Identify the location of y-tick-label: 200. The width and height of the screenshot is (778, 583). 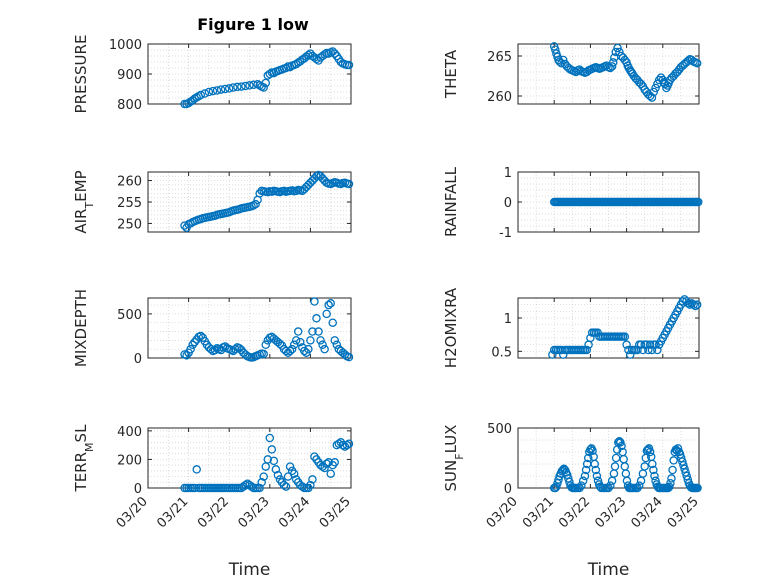
(129, 460).